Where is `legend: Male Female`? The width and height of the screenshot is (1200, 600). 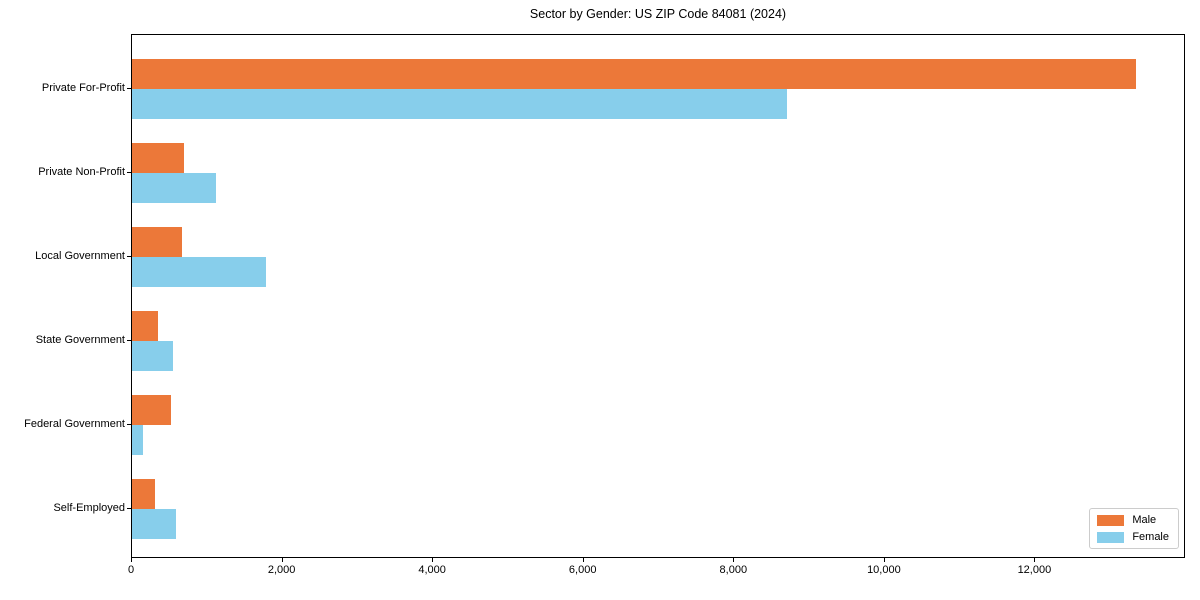
legend: Male Female is located at coordinates (1134, 528).